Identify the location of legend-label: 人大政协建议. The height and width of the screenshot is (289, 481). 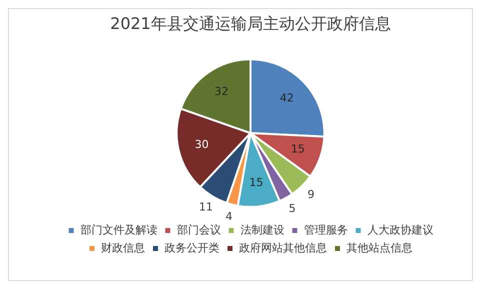
(400, 229).